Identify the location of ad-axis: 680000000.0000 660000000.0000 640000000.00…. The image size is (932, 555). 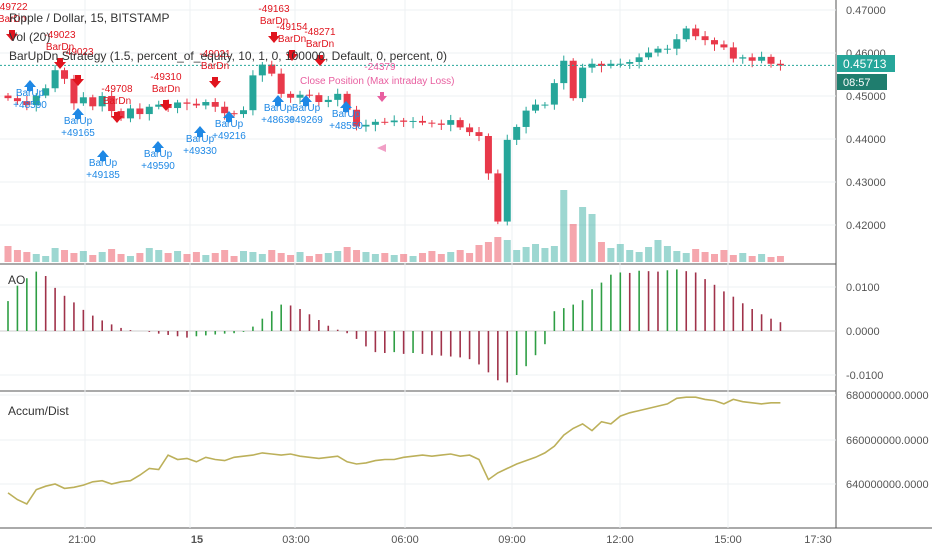
(887, 440).